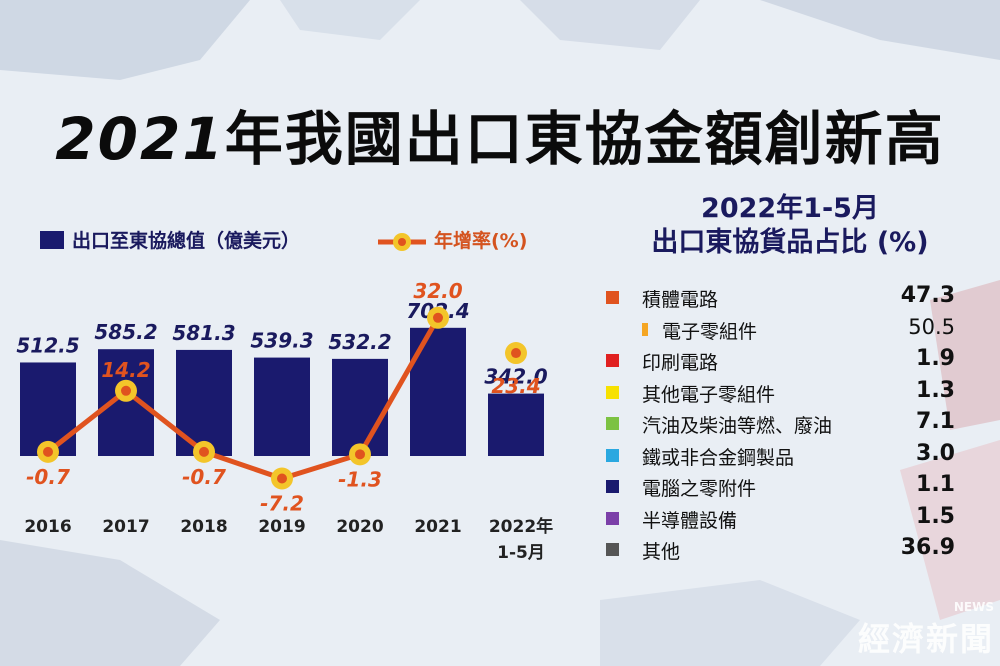  I want to click on share-row: 其他 36.9, so click(777, 550).